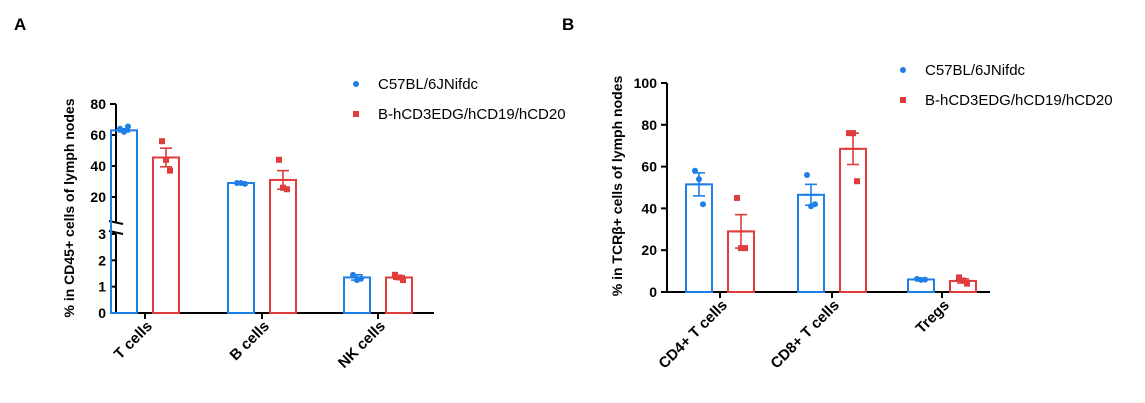 Image resolution: width=1145 pixels, height=403 pixels. I want to click on legend-label-A-s1: B-hCD3EDG/hCD19/hCD20, so click(472, 114).